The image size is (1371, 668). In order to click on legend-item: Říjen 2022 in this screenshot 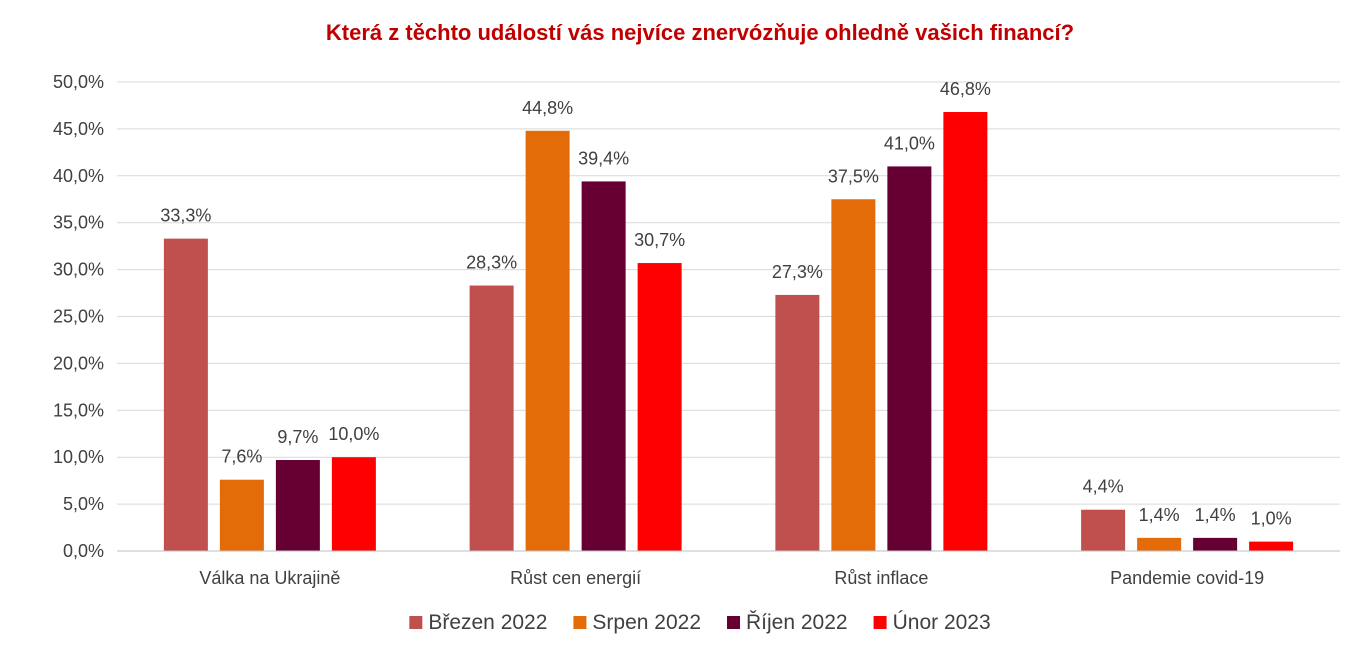, I will do `click(787, 622)`.